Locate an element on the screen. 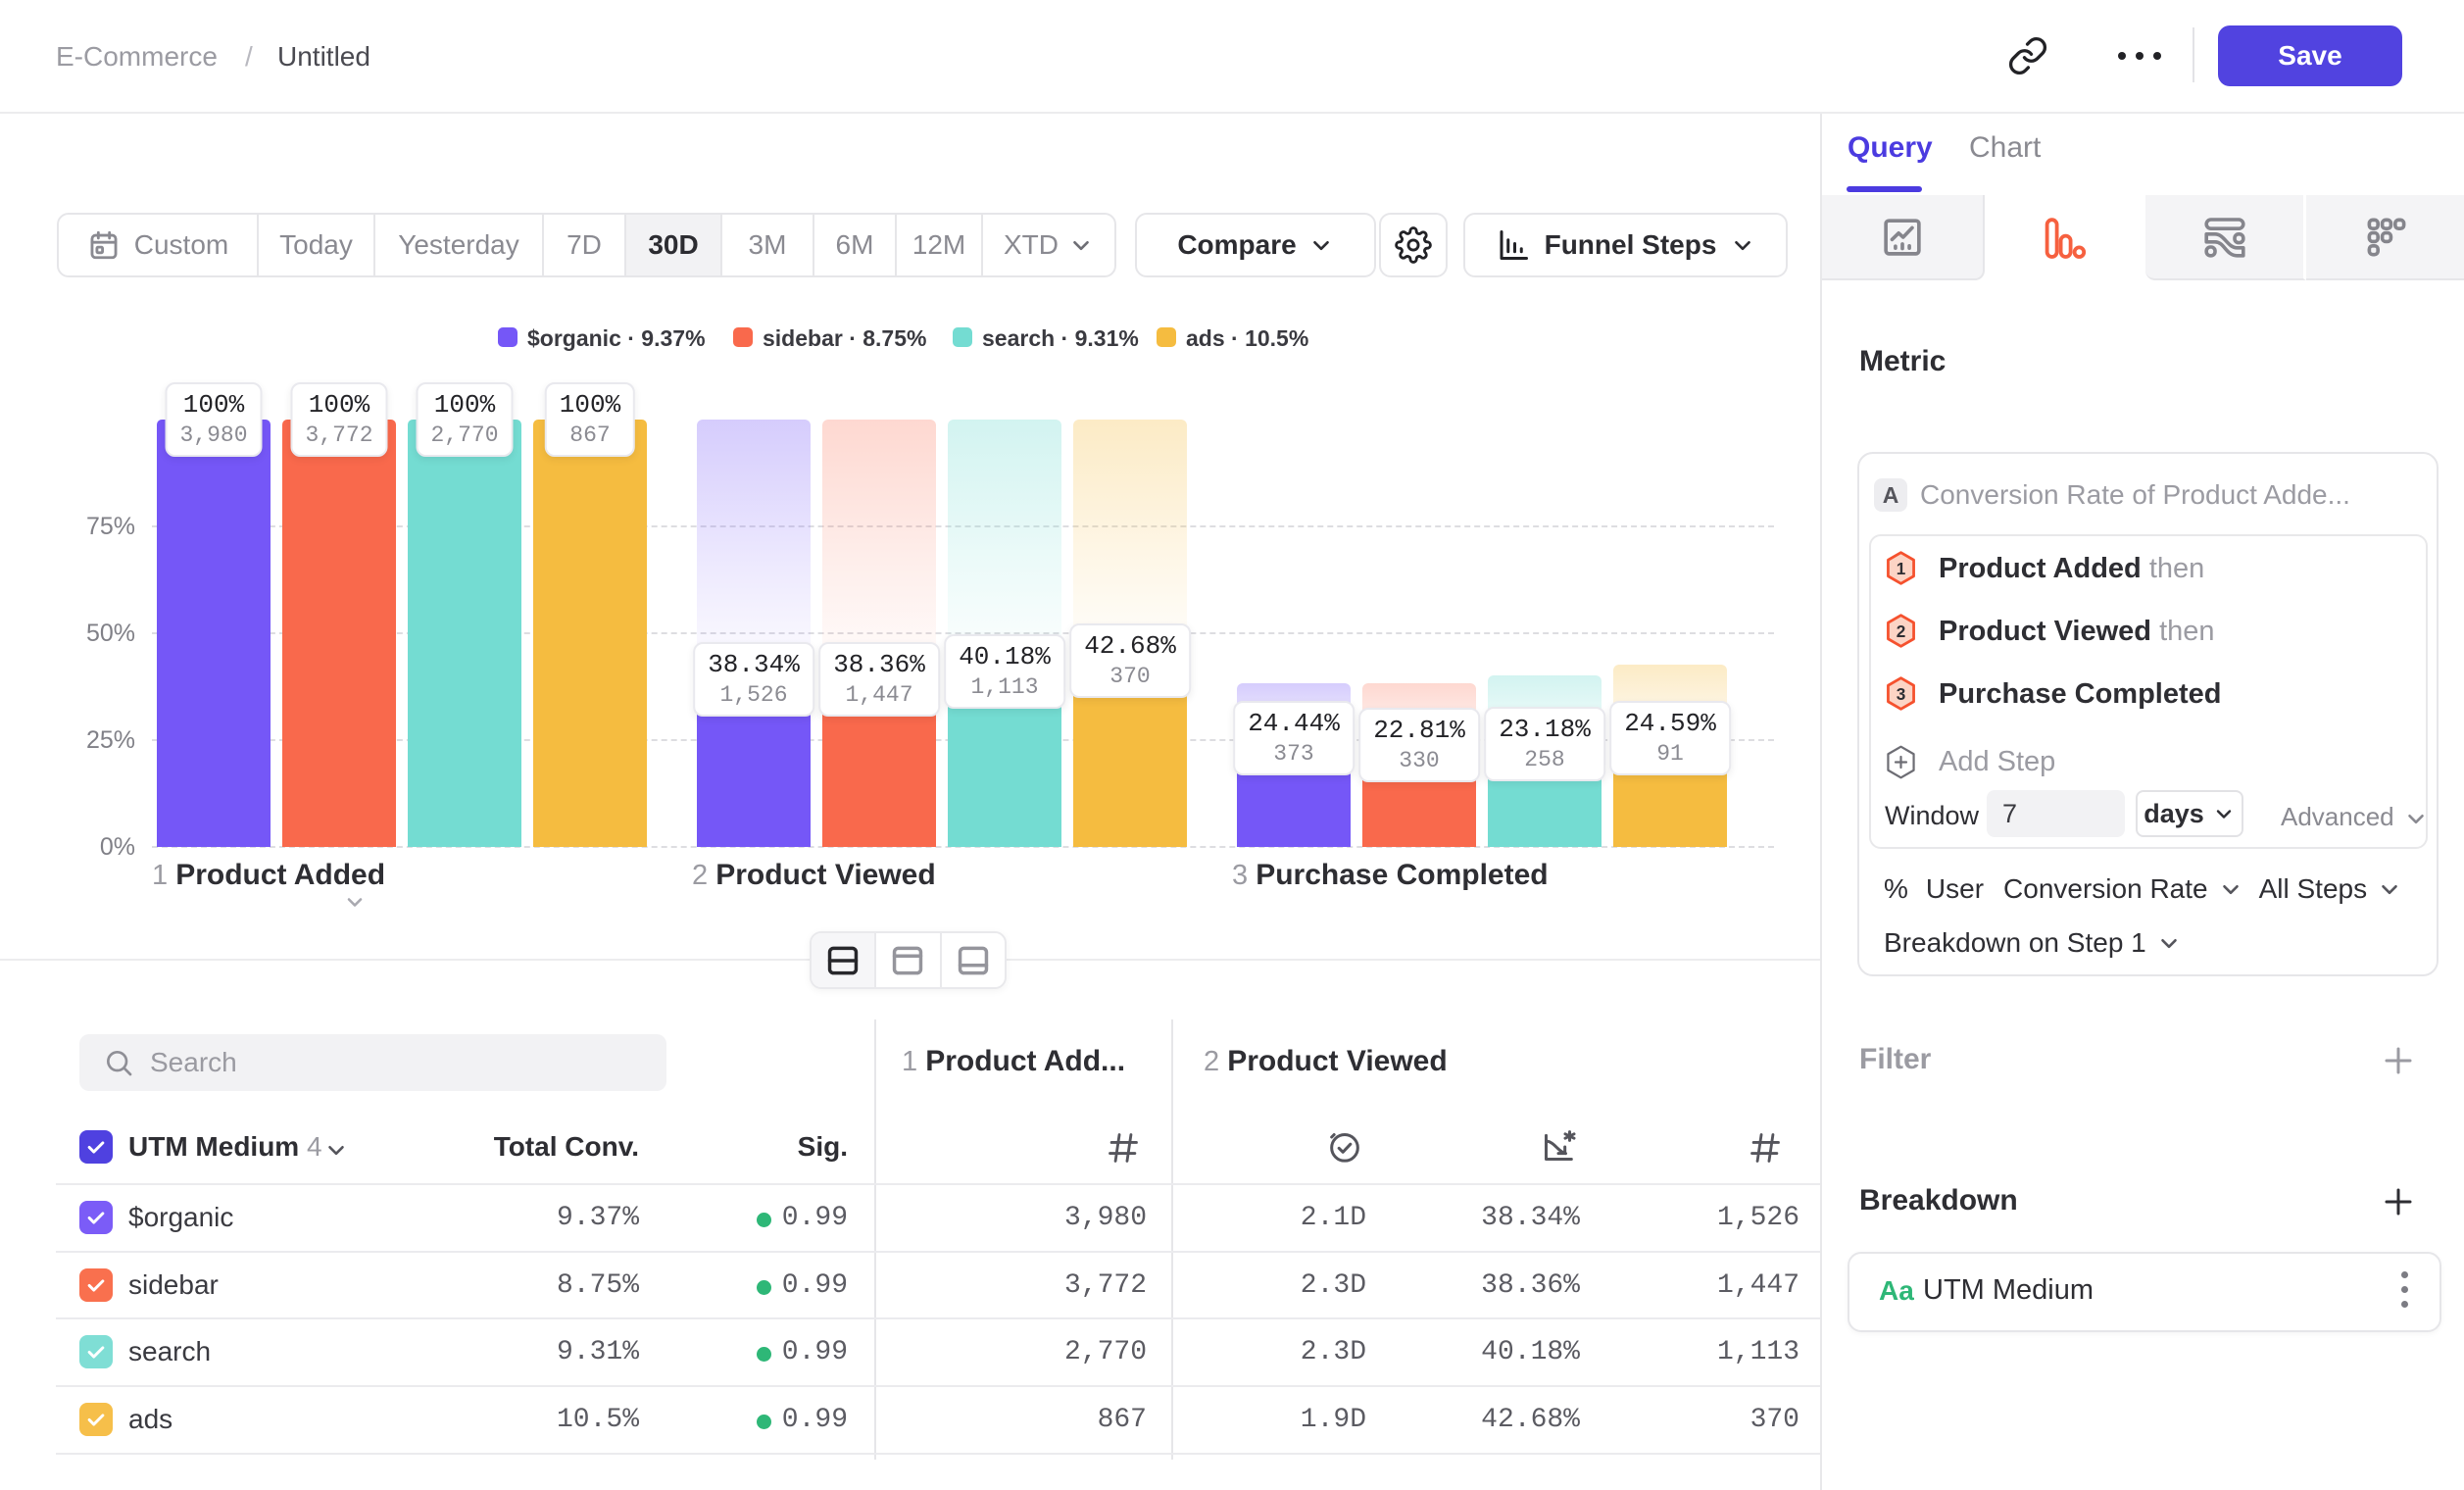 This screenshot has height=1490, width=2464. svg-text: 3 is located at coordinates (1902, 694).